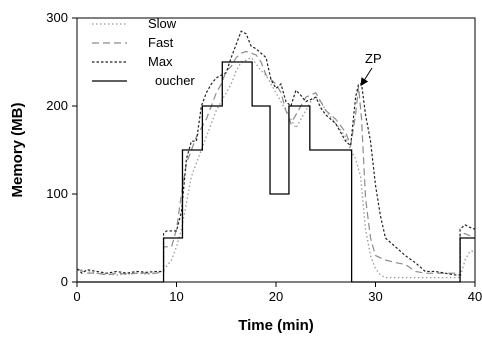  What do you see at coordinates (175, 80) in the screenshot?
I see `legend-label: oucher` at bounding box center [175, 80].